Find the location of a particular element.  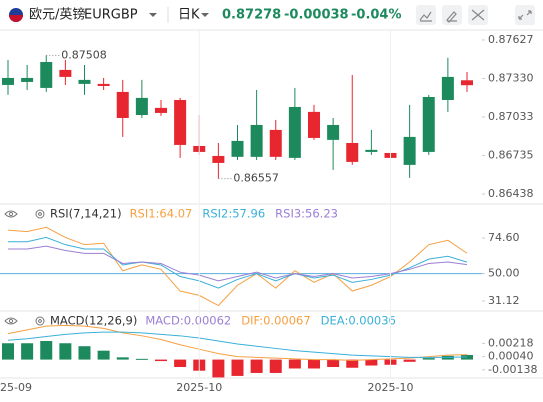

legend-entry: DEA:0.00036 is located at coordinates (358, 321).